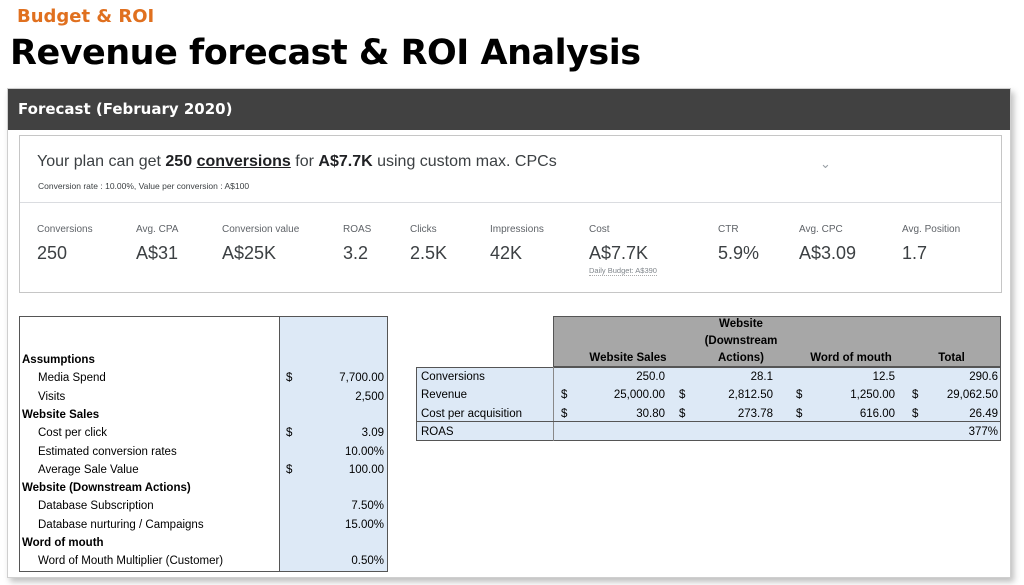 The width and height of the screenshot is (1024, 585). I want to click on results-cell: 29,062.50, so click(972, 395).